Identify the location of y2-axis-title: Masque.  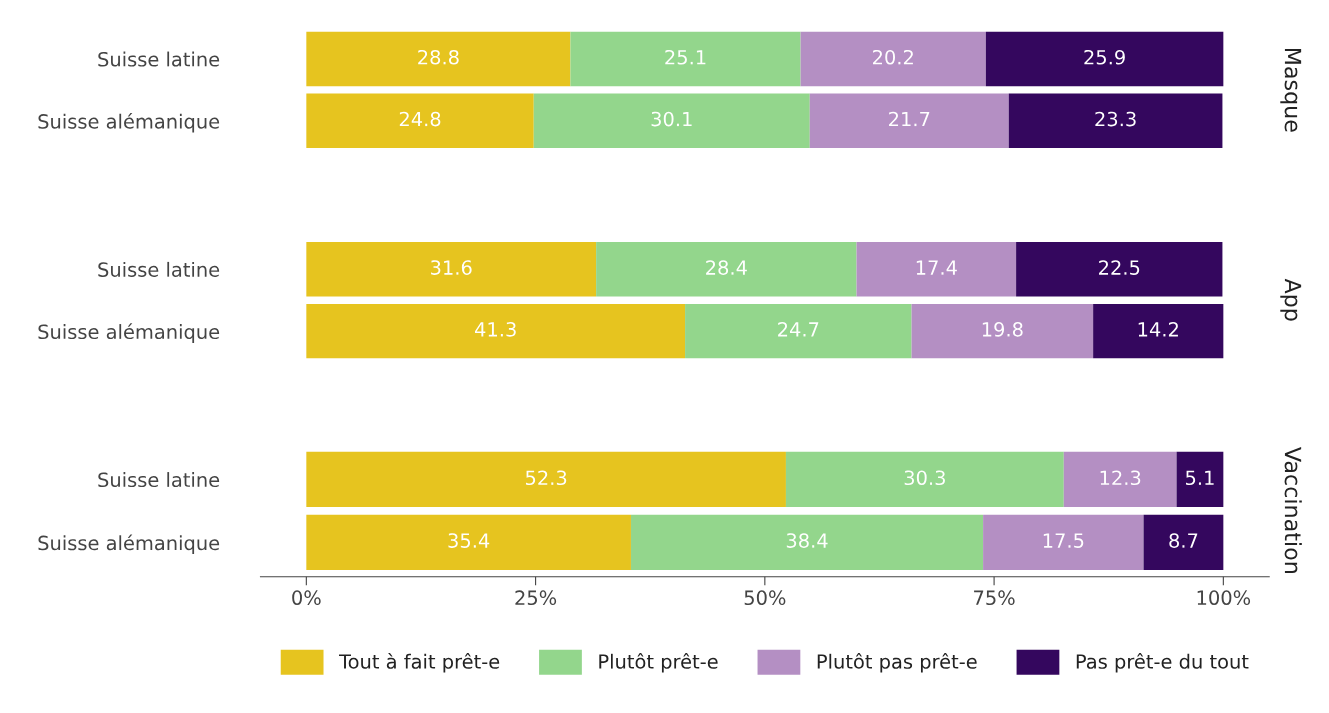
(1291, 90).